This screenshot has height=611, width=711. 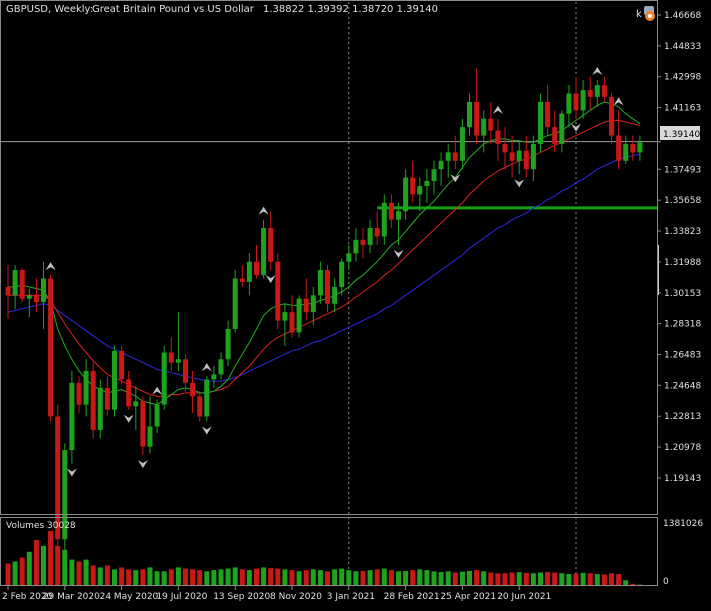 I want to click on expert-advisor-icon: k, so click(x=647, y=13).